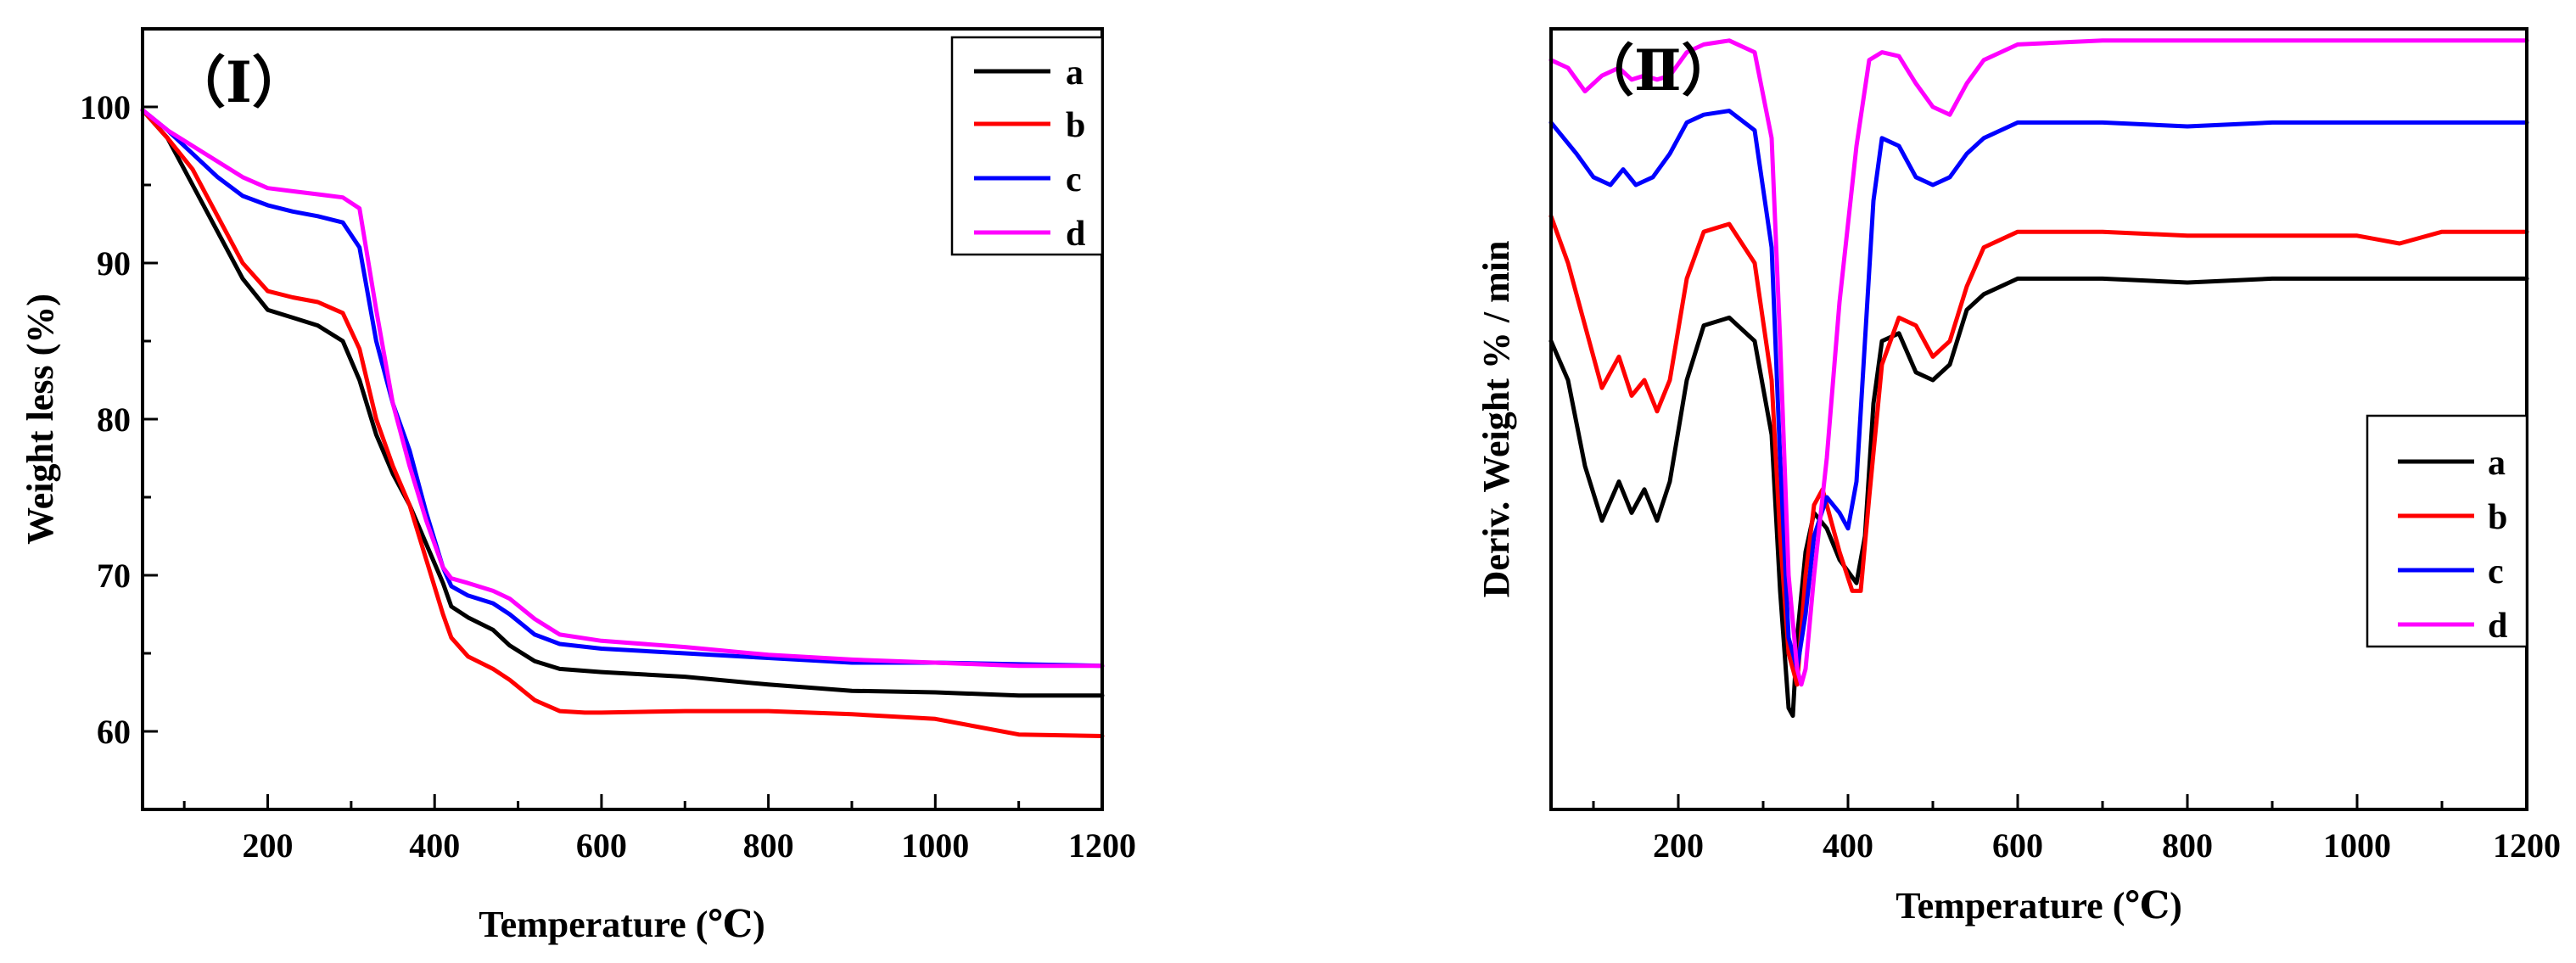  What do you see at coordinates (2498, 626) in the screenshot?
I see `panel-2-legend-label-d: d` at bounding box center [2498, 626].